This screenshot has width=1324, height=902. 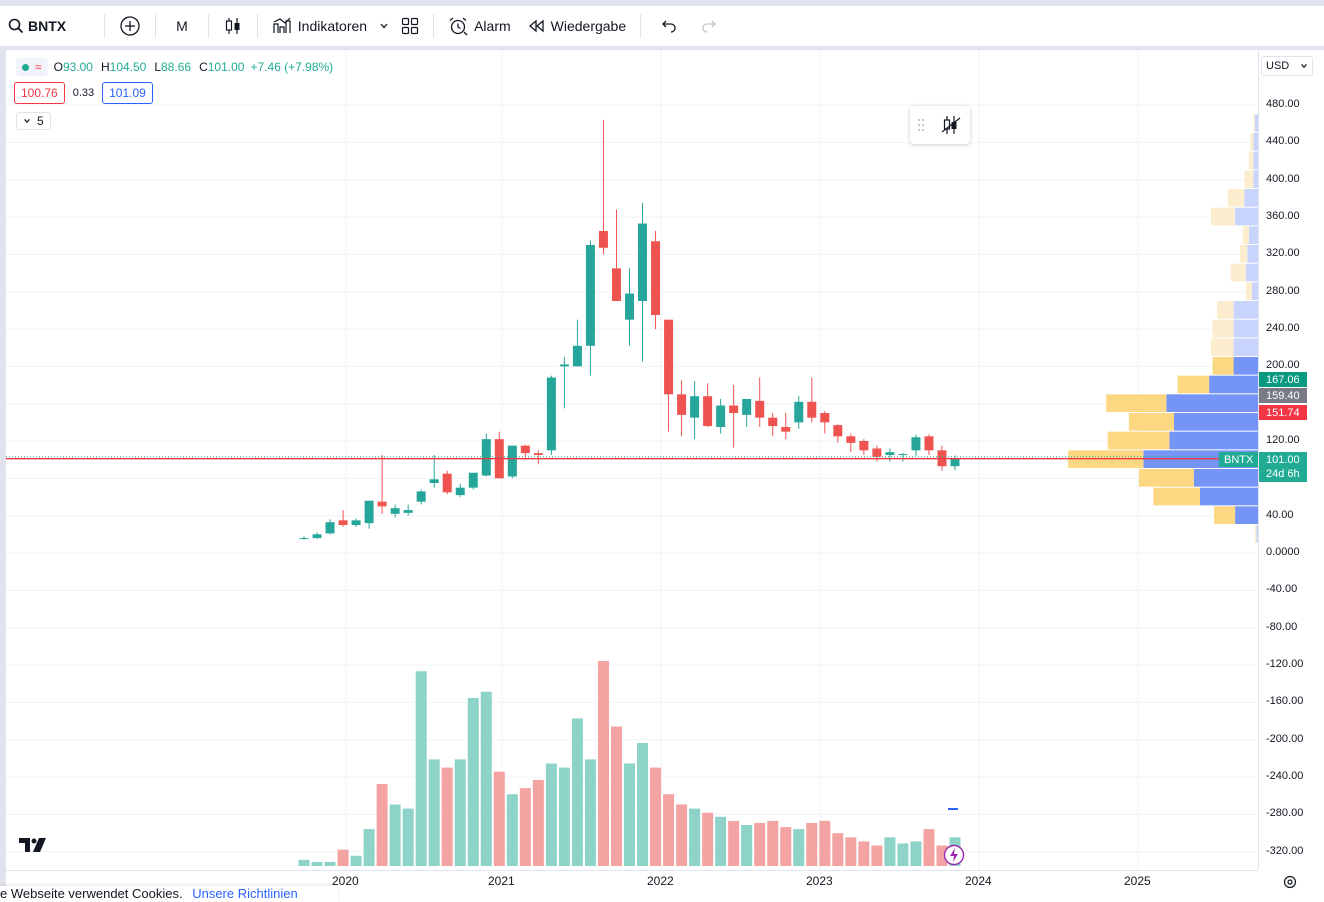 I want to click on price-tick-label: -80.00, so click(x=1282, y=626).